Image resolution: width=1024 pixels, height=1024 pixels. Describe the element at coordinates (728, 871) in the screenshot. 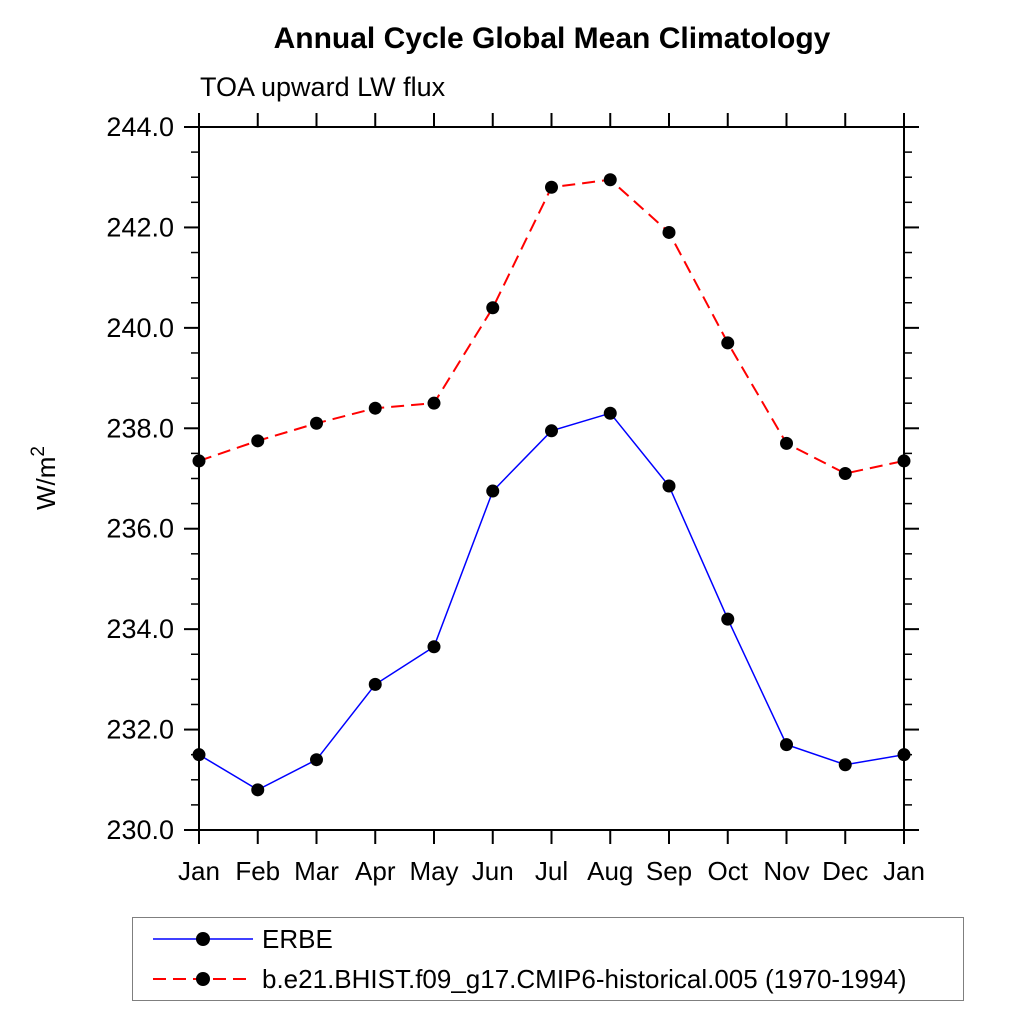

I see `x-axis-tick-label: Oct` at that location.